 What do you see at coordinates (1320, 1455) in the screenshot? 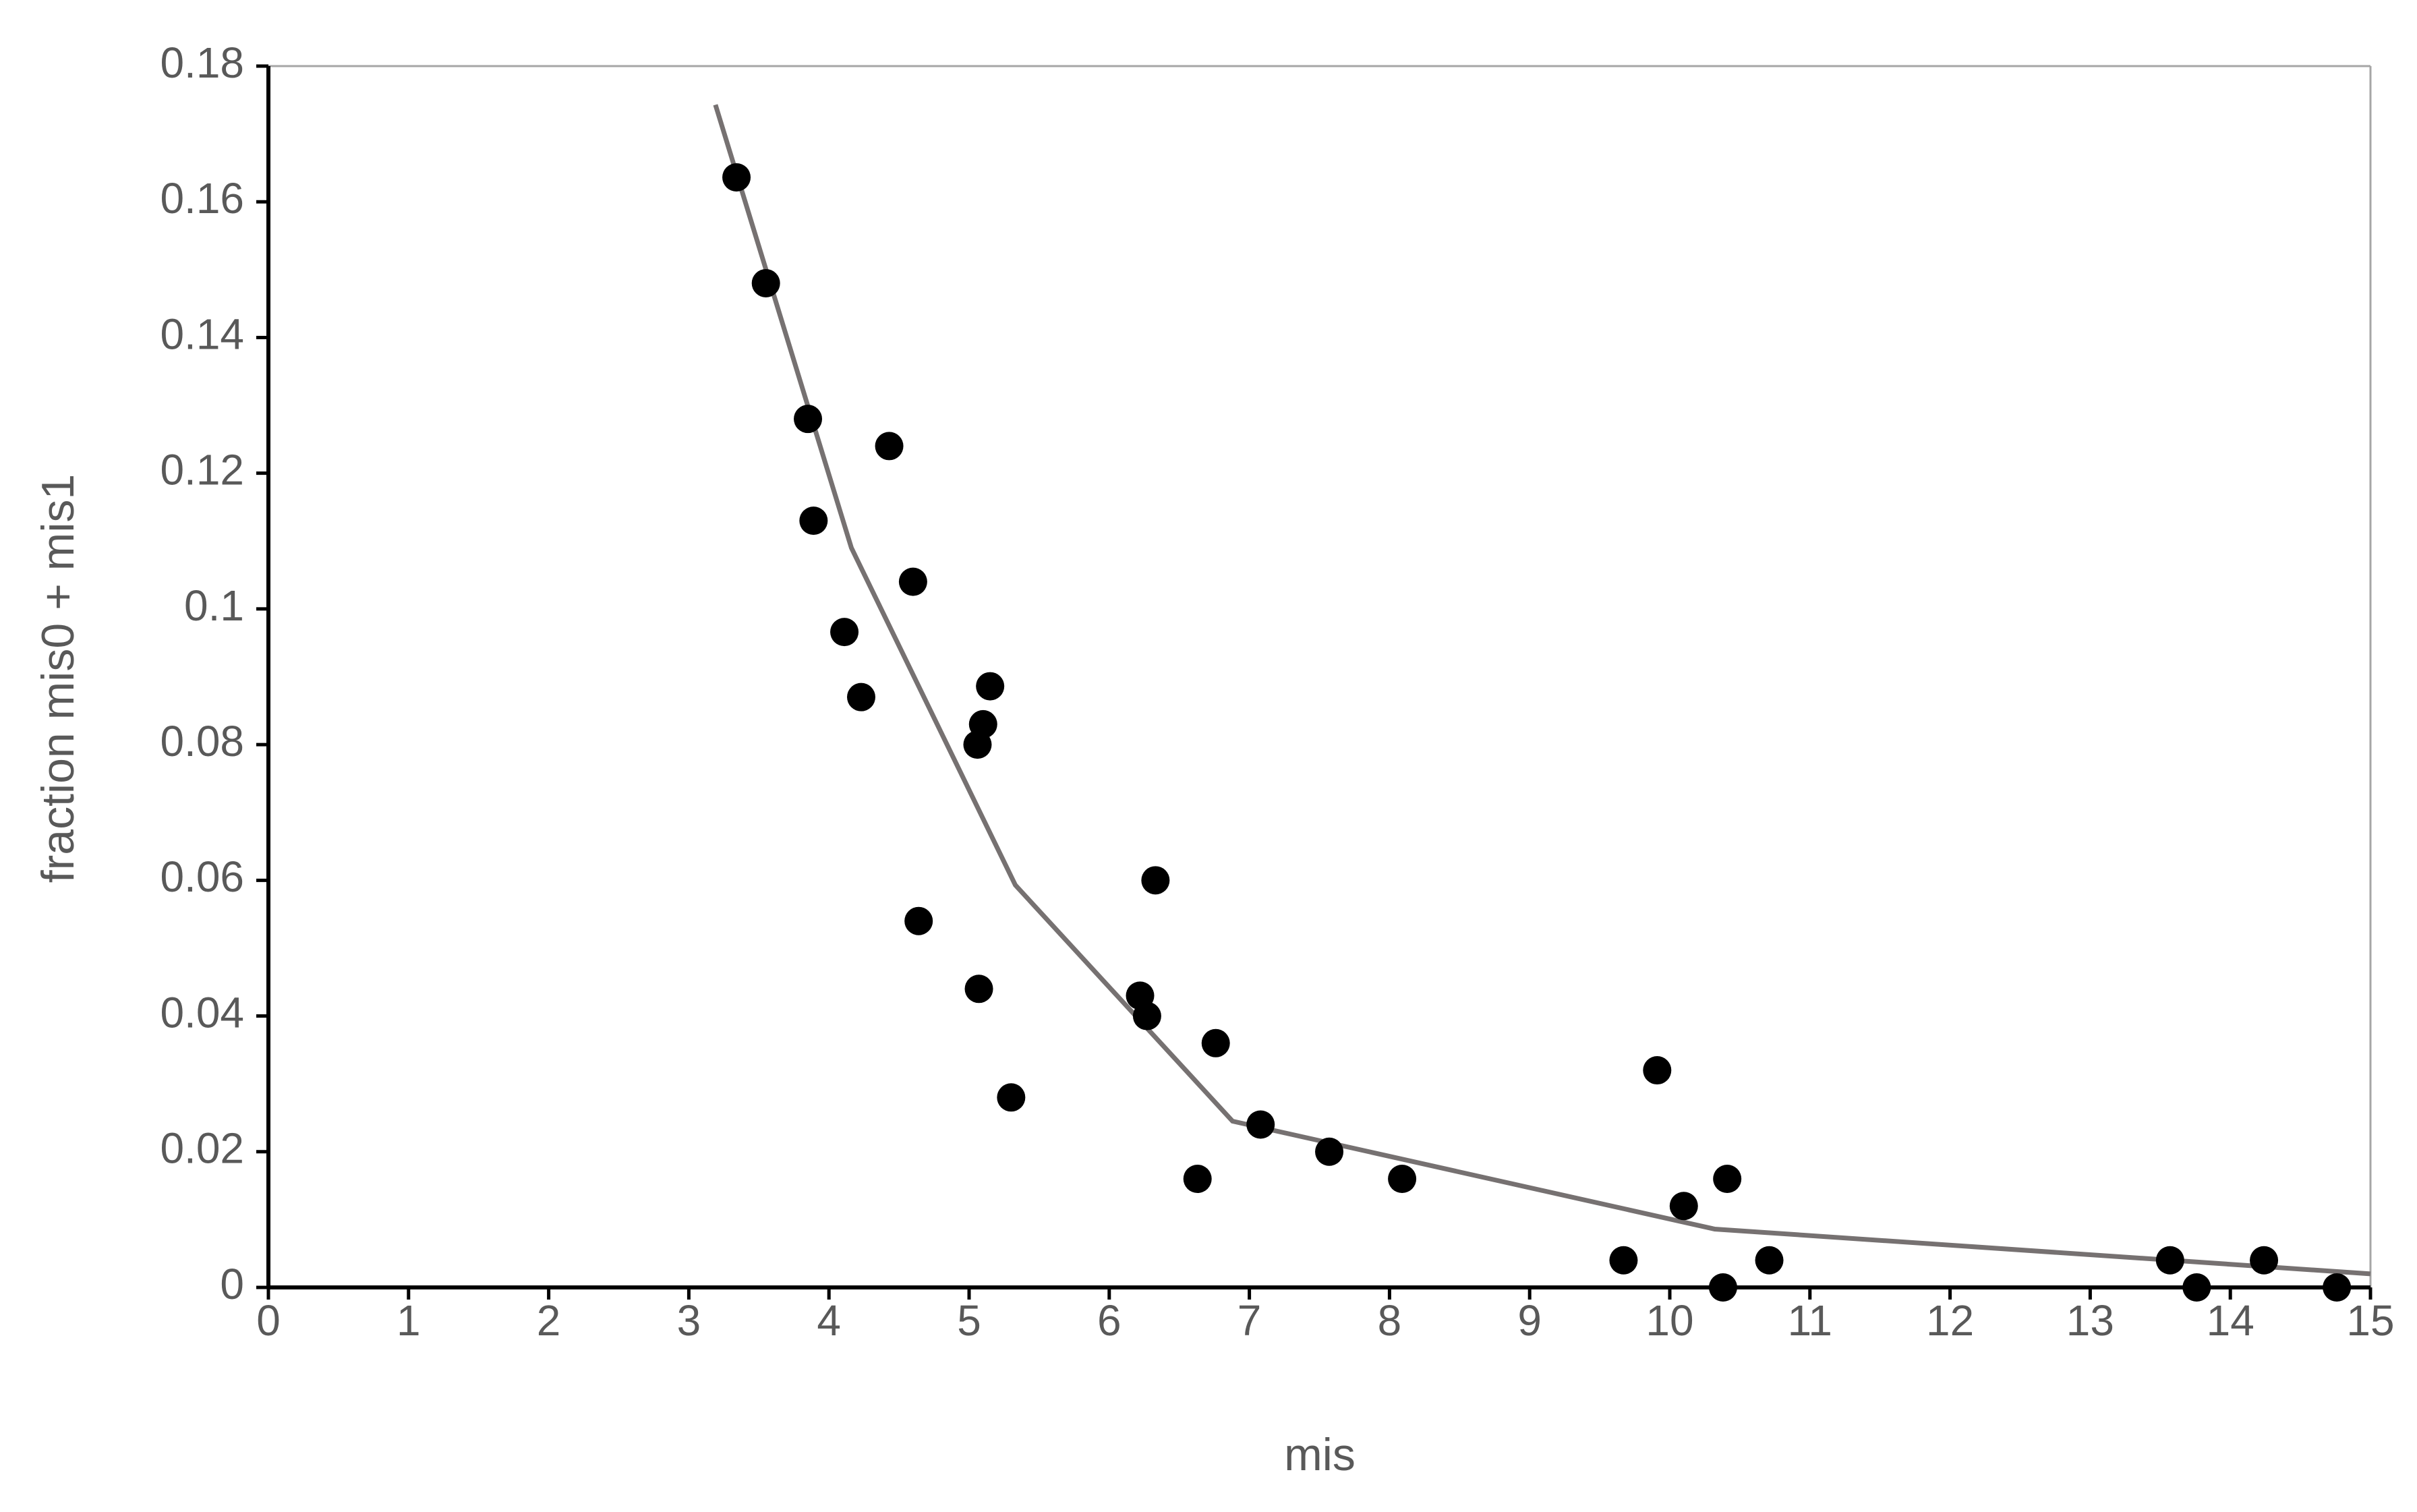
I see `x-axis-title: mis` at bounding box center [1320, 1455].